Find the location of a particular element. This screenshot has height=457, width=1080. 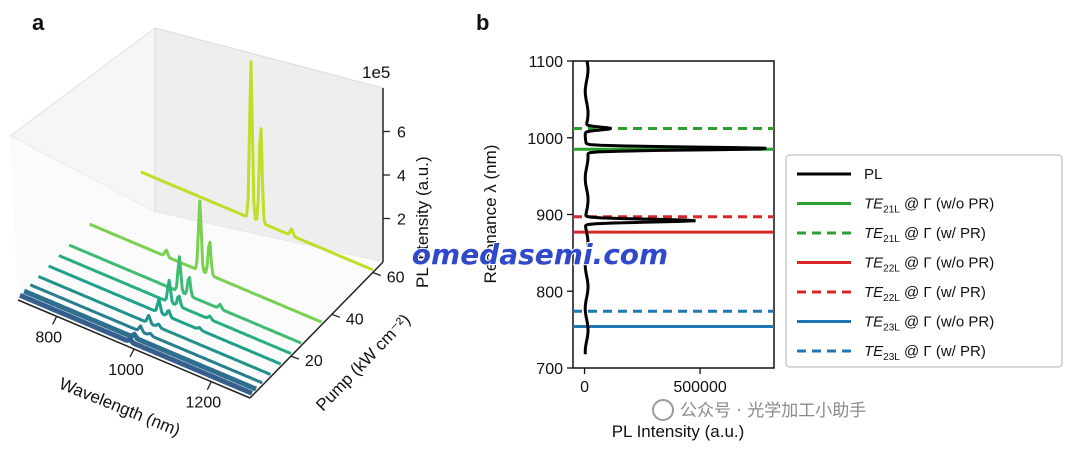

pl-intensity-tick-label: 500000 is located at coordinates (699, 387).